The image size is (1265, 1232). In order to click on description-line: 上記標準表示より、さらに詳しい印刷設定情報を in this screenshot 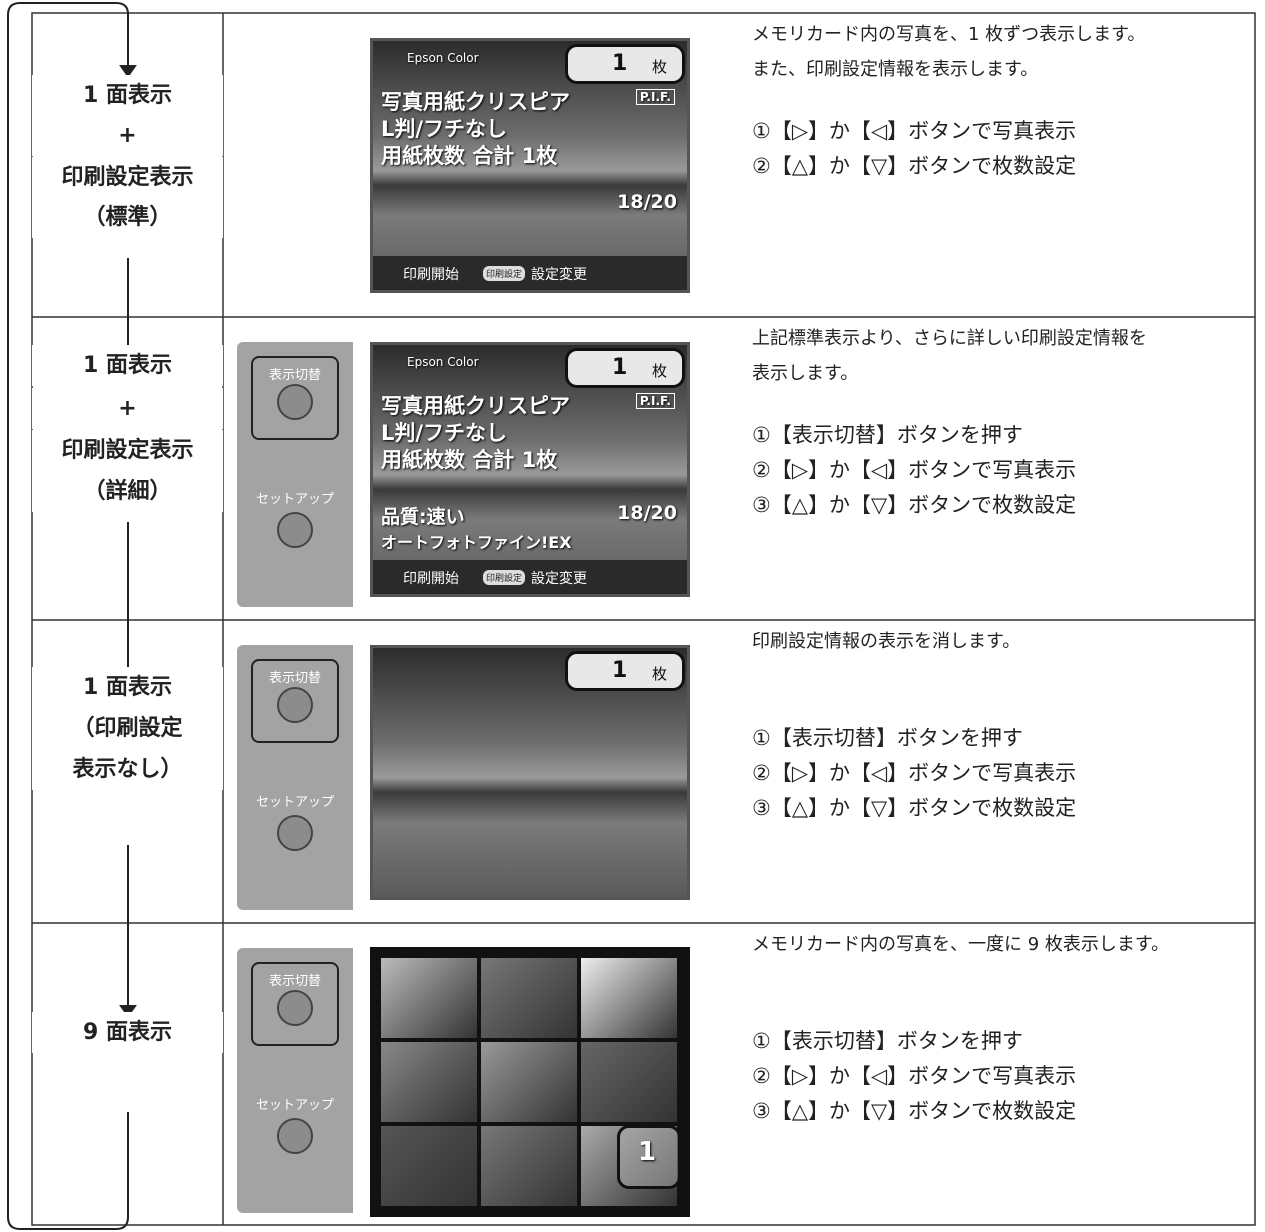, I will do `click(949, 338)`.